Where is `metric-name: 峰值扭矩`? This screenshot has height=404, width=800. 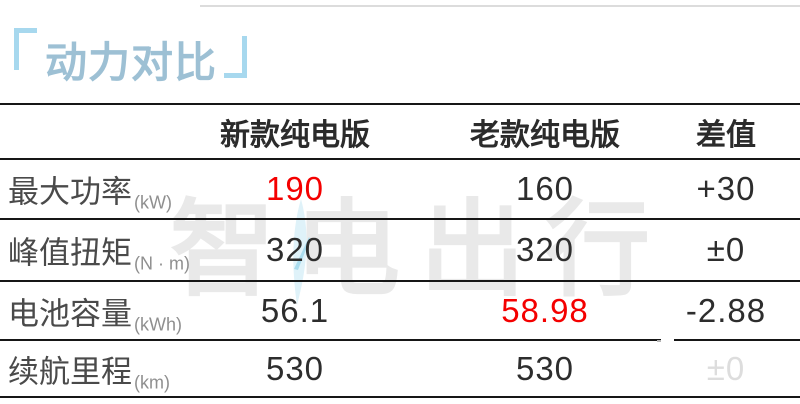 metric-name: 峰值扭矩 is located at coordinates (70, 253).